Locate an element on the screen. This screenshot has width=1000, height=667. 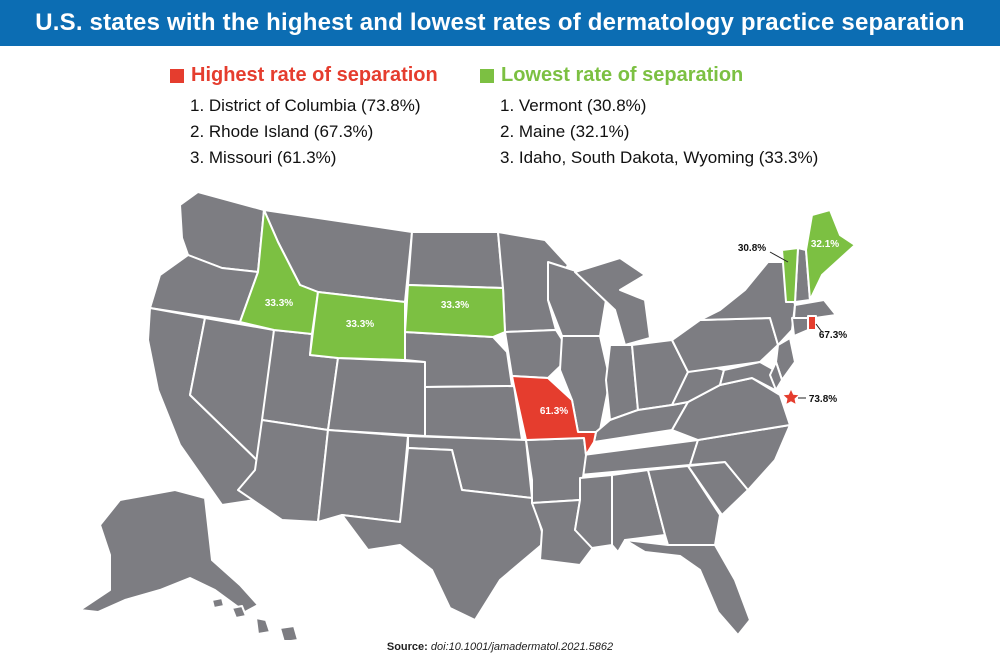
state-south-dakota is located at coordinates (455, 311).